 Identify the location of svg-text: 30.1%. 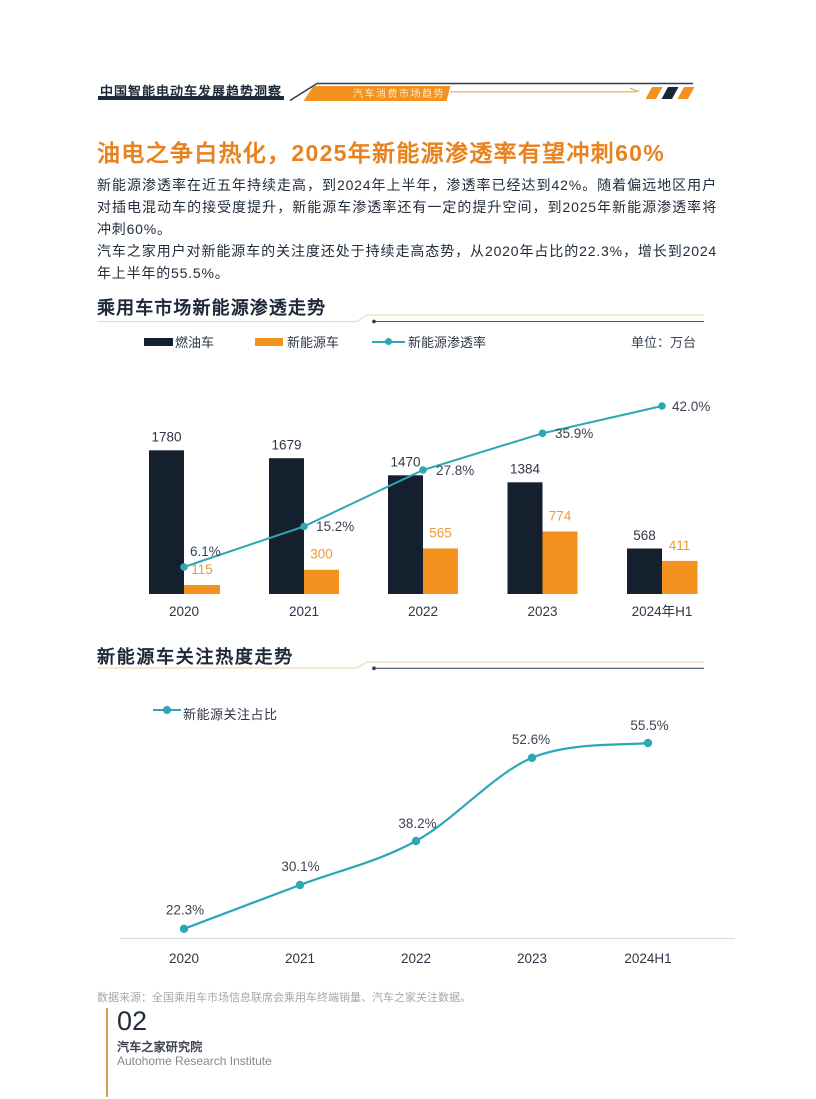
(300, 866).